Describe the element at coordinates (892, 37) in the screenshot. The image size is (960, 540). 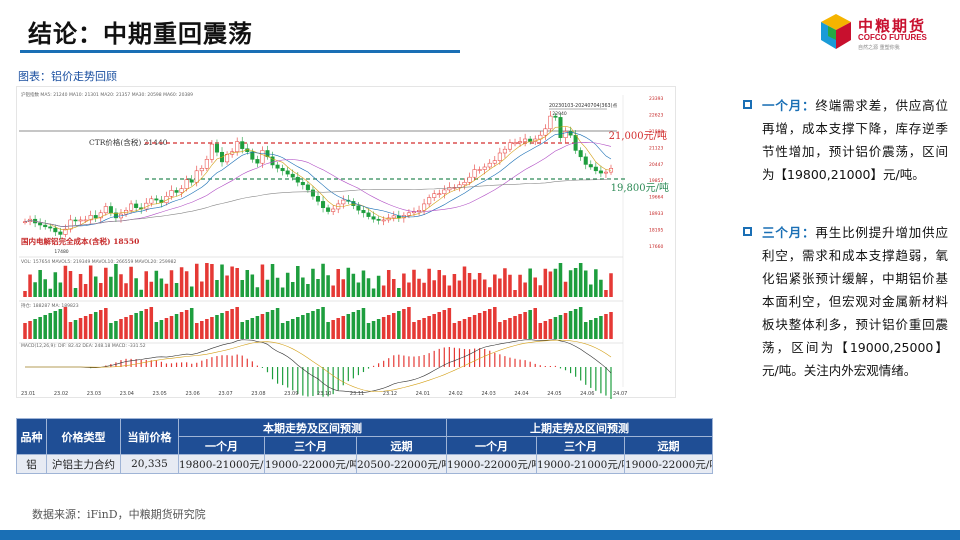
I see `logo-text-en: COFCO FUTURES` at that location.